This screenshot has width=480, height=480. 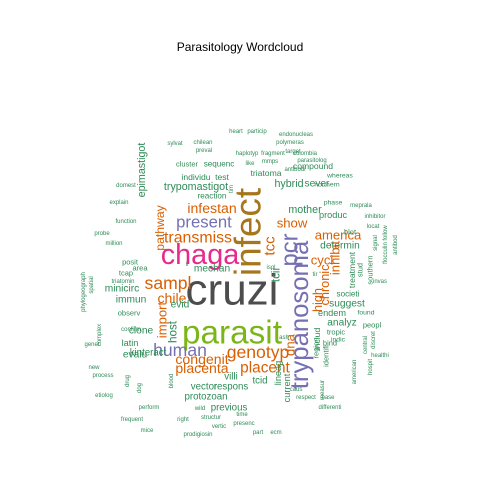 I want to click on word-endonucleas: endonucleas, so click(x=296, y=135).